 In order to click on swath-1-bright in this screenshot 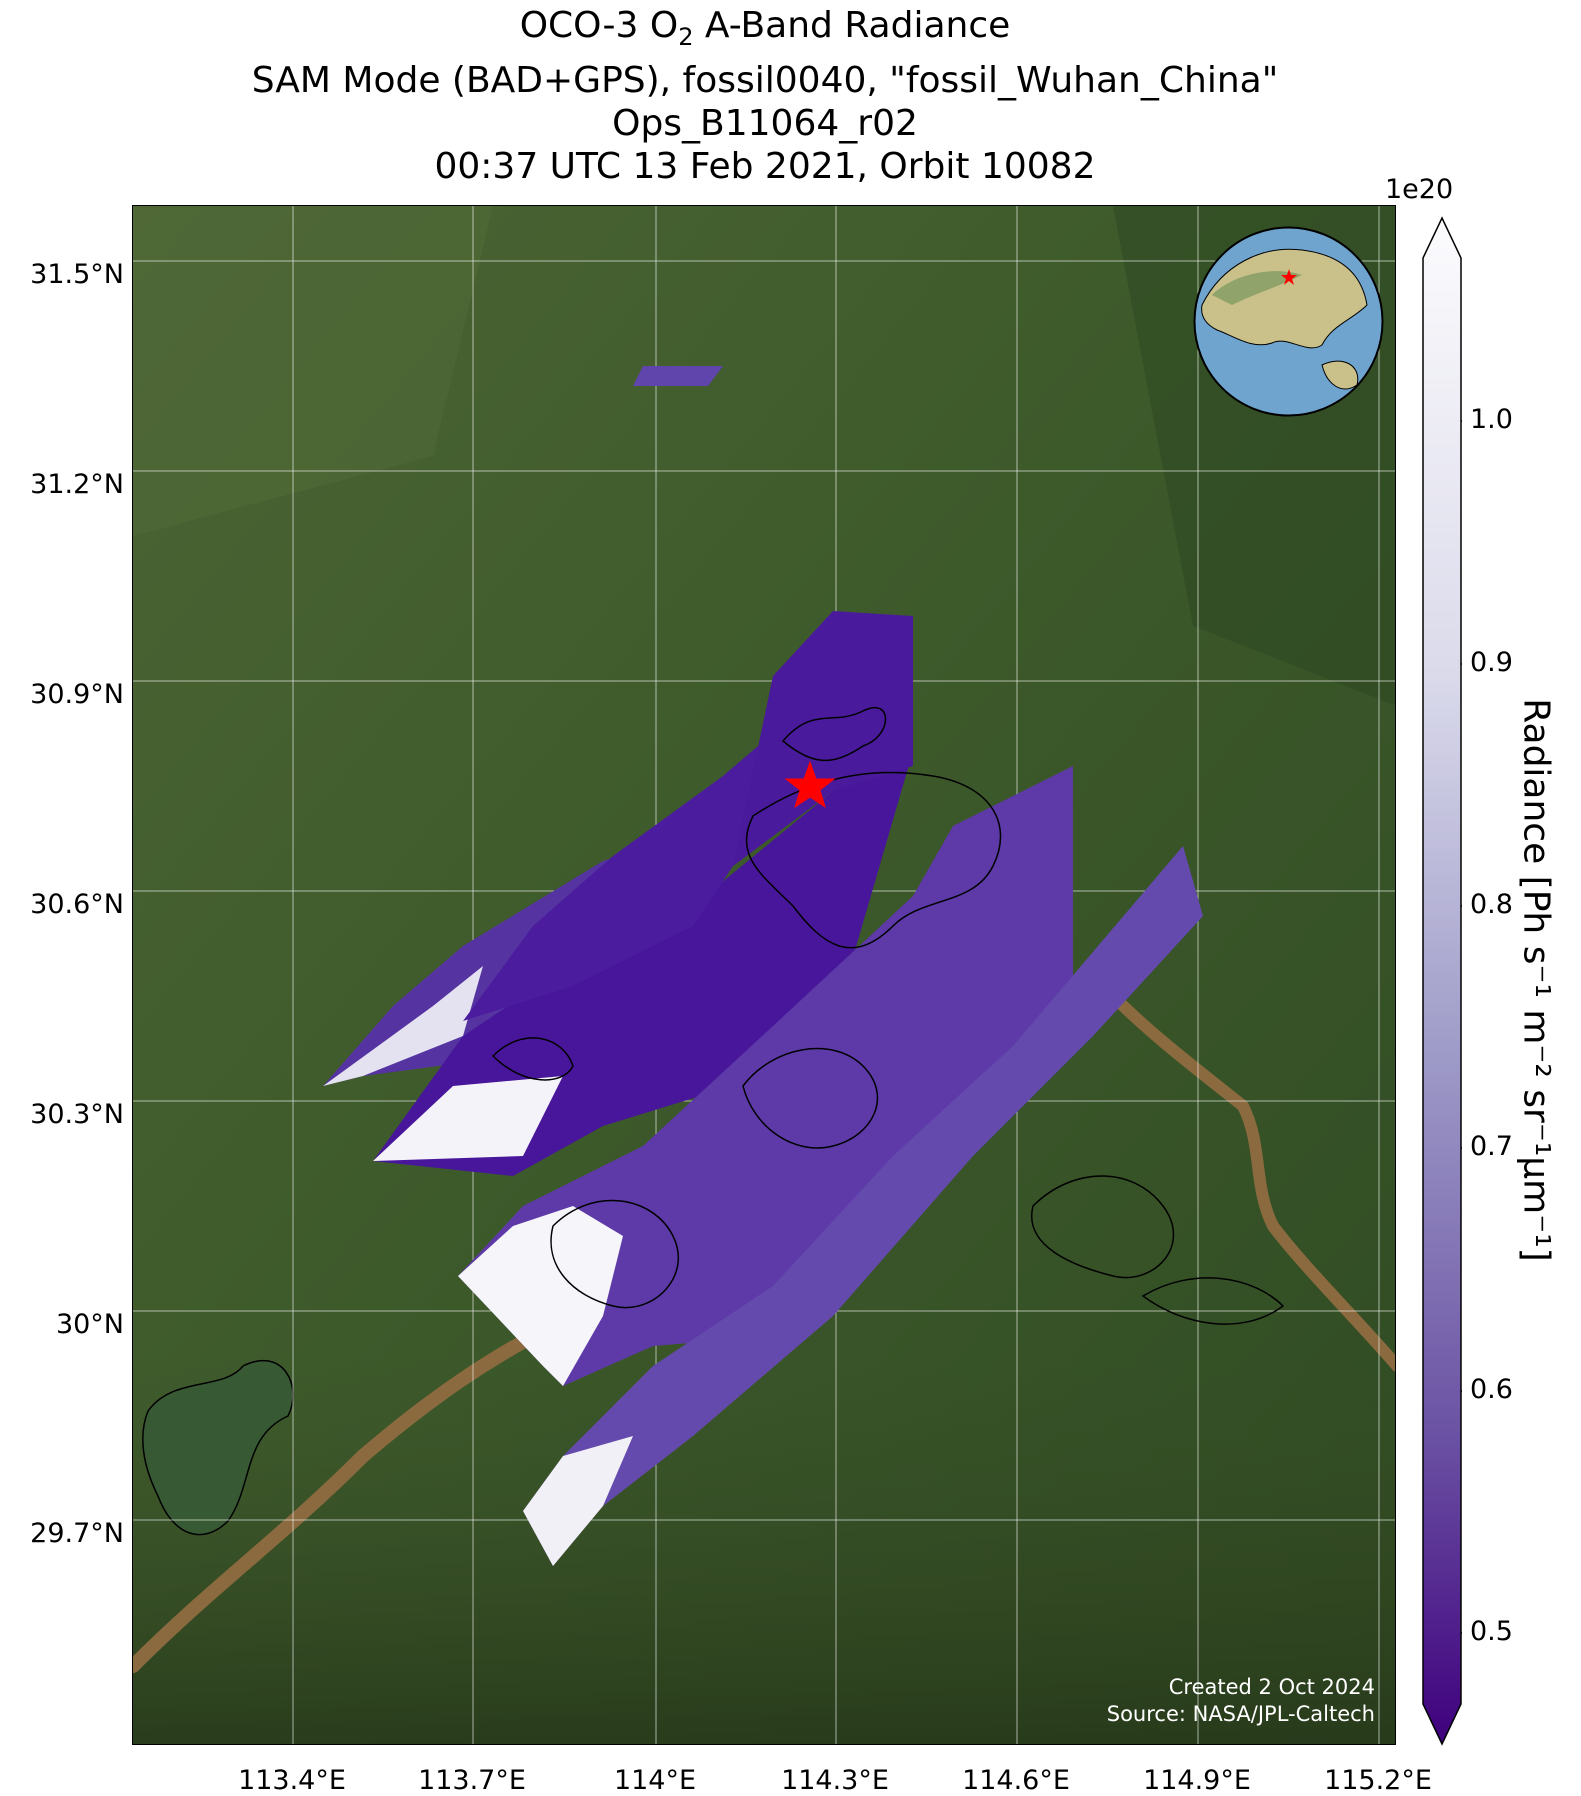, I will do `click(403, 1026)`.